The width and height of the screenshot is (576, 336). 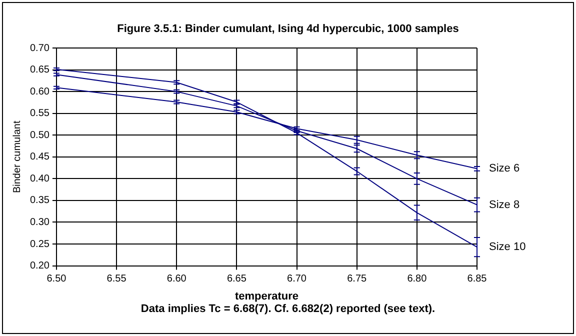 What do you see at coordinates (477, 279) in the screenshot?
I see `x-tick-label: 6.85` at bounding box center [477, 279].